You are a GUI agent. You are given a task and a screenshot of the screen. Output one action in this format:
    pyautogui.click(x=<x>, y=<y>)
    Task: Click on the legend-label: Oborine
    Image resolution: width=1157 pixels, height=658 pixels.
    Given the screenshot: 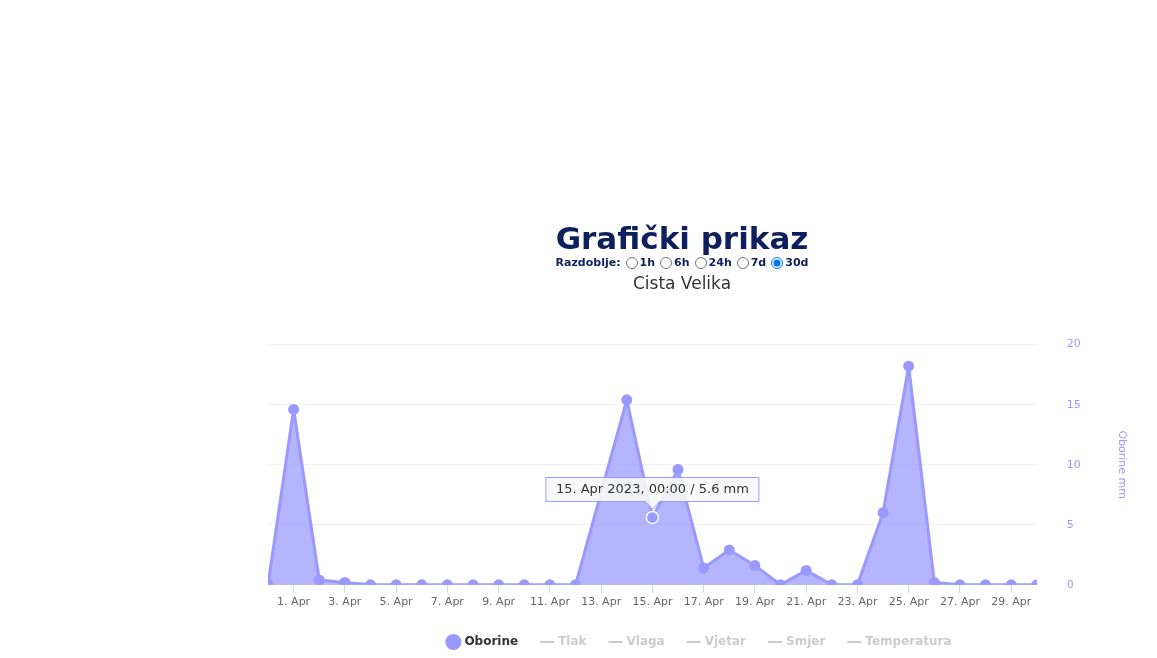 What is the action you would take?
    pyautogui.click(x=491, y=641)
    